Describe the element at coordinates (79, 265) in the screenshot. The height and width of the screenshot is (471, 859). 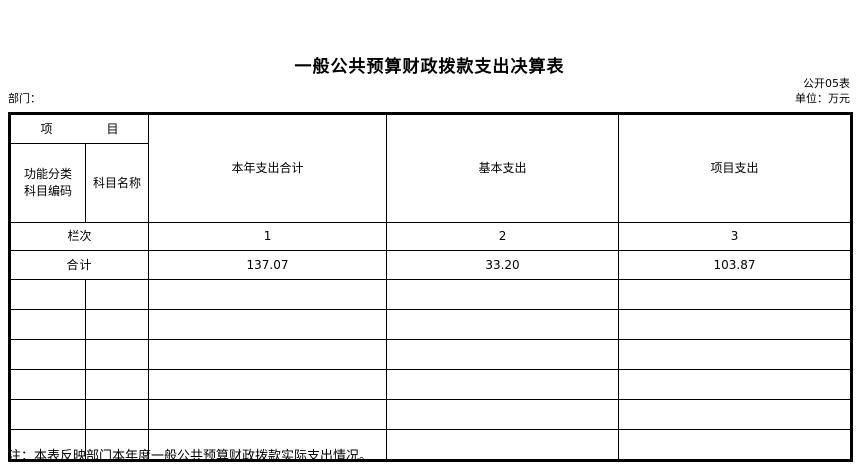
I see `total-row-label: 合计` at that location.